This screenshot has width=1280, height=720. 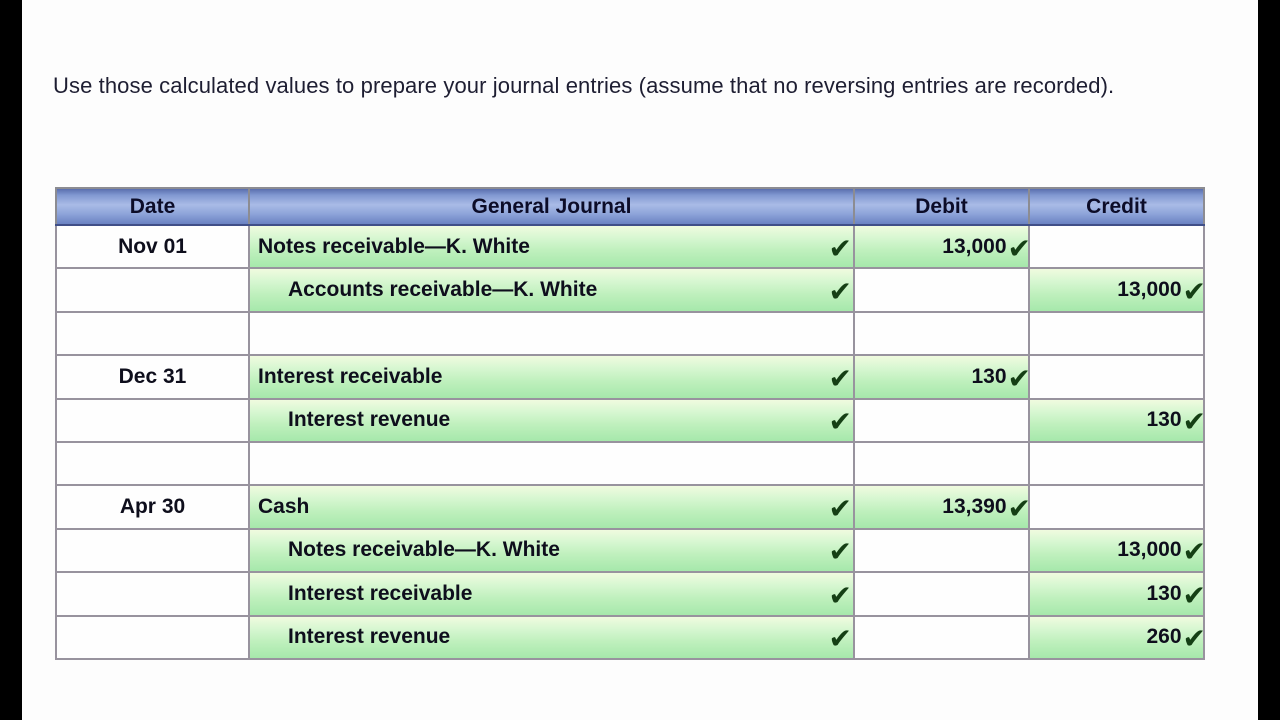 What do you see at coordinates (152, 246) in the screenshot?
I see `date-cell: Nov 01` at bounding box center [152, 246].